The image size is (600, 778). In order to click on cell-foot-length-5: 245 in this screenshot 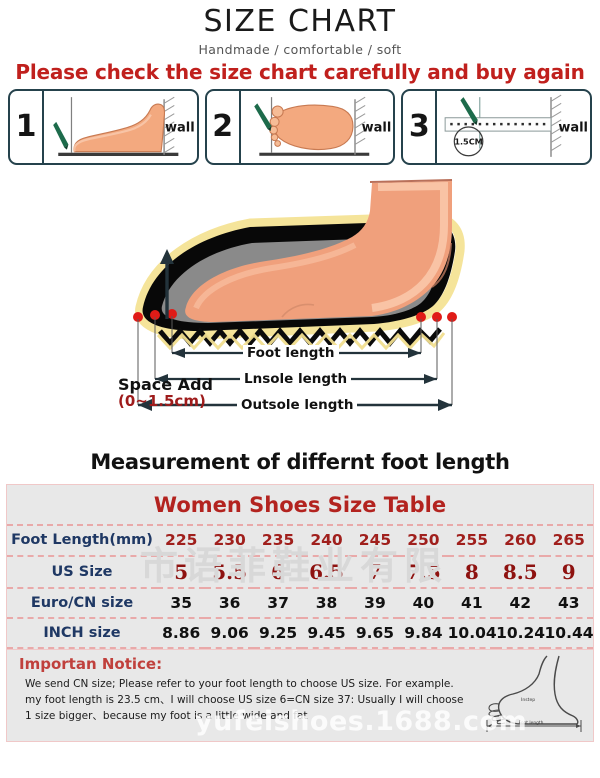, I will do `click(375, 541)`.